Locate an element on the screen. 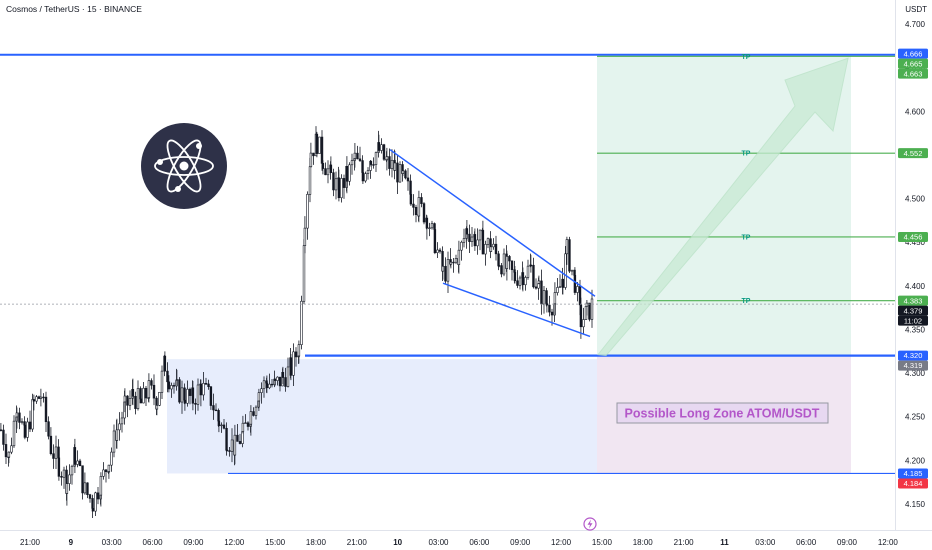 The height and width of the screenshot is (550, 932). wedge-upper-line is located at coordinates (492, 223).